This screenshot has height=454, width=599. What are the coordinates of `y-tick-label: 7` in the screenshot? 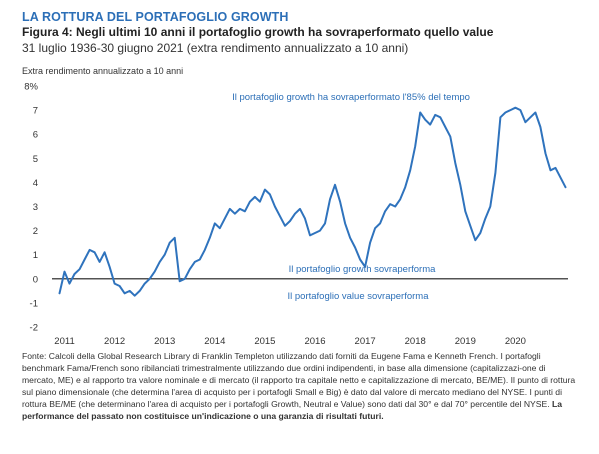 It's located at (35, 111).